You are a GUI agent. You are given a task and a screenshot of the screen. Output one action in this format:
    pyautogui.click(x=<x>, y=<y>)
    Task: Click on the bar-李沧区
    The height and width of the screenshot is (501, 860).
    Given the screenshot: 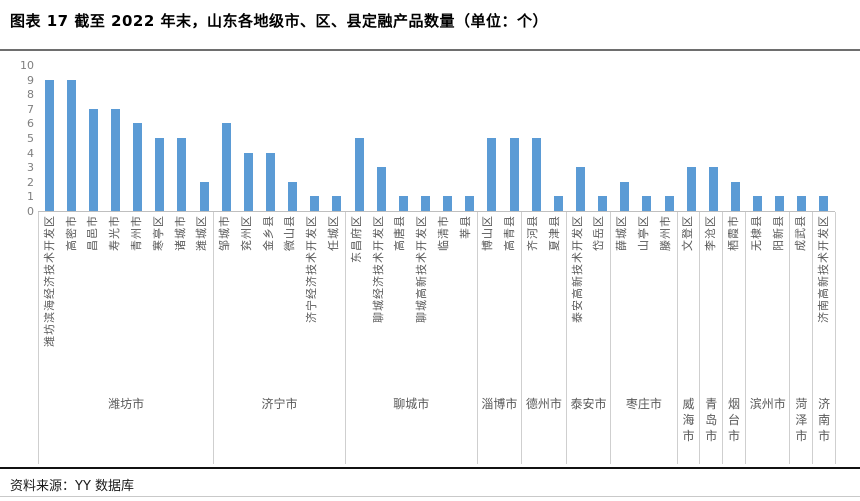 What is the action you would take?
    pyautogui.click(x=713, y=189)
    